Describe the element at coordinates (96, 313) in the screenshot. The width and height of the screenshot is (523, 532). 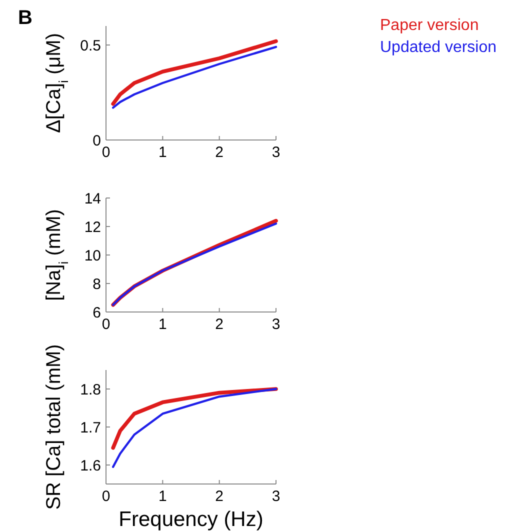
I see `y-tick-label: 6` at that location.